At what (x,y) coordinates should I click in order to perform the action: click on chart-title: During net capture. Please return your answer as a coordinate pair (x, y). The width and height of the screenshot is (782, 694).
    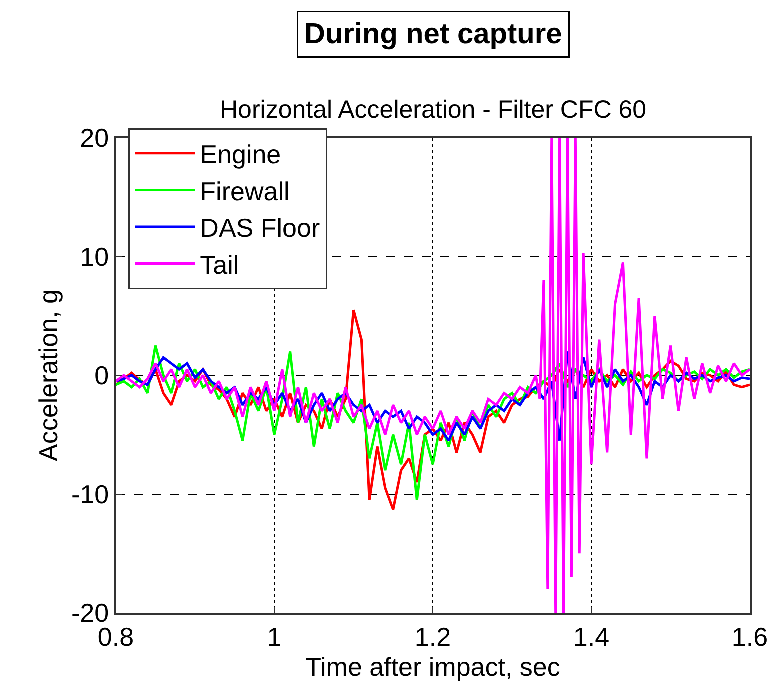
    Looking at the image, I should click on (433, 34).